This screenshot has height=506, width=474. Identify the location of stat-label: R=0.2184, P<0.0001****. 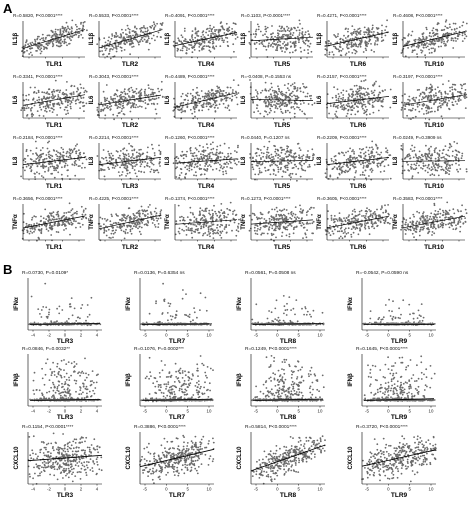
(38, 137).